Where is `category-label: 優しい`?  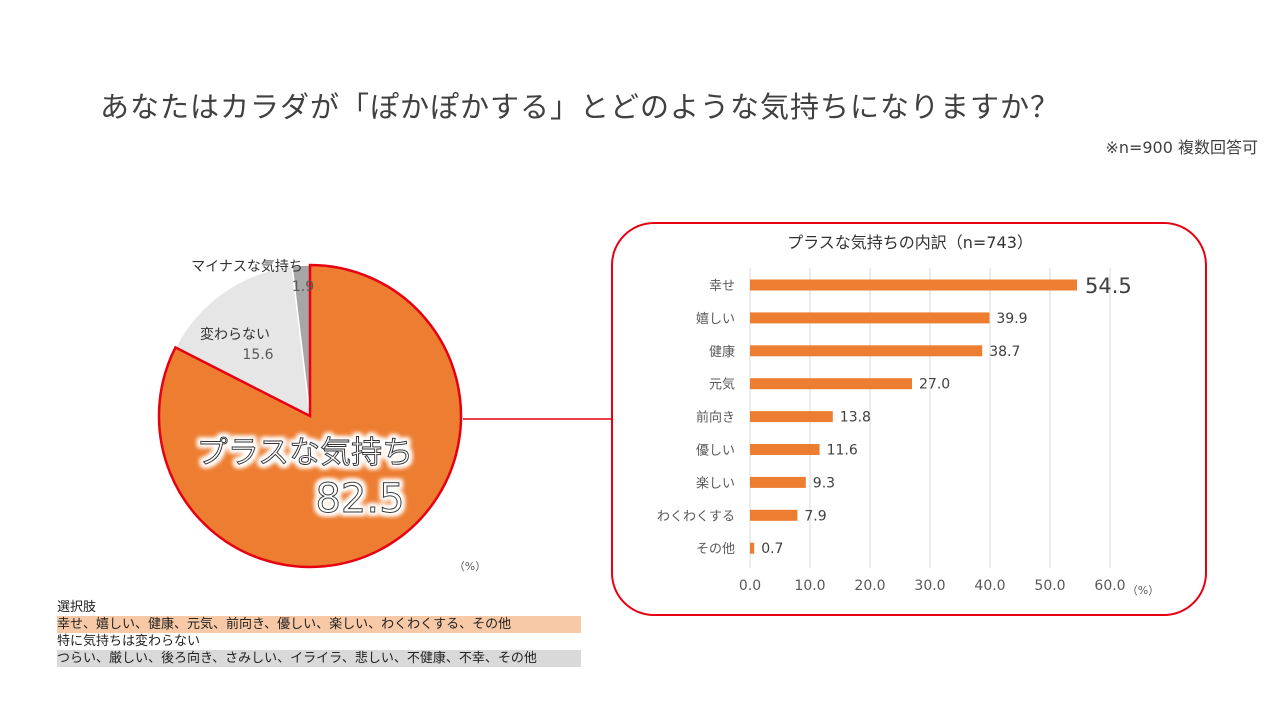
category-label: 優しい is located at coordinates (715, 451).